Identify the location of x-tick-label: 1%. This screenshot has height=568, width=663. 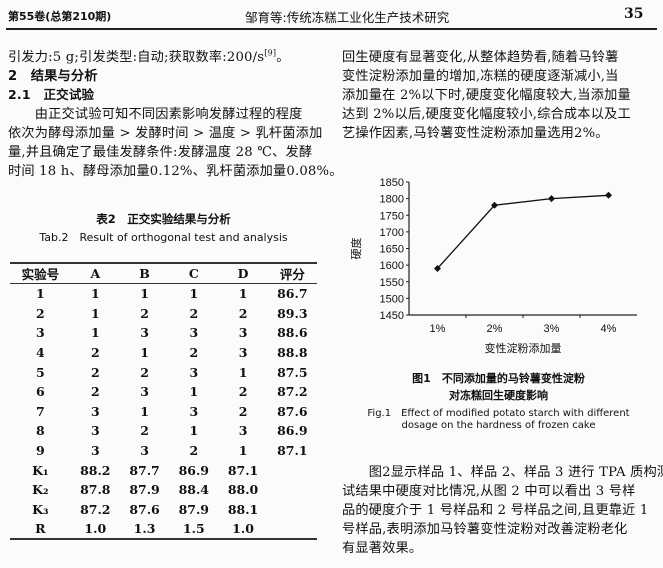
(438, 329).